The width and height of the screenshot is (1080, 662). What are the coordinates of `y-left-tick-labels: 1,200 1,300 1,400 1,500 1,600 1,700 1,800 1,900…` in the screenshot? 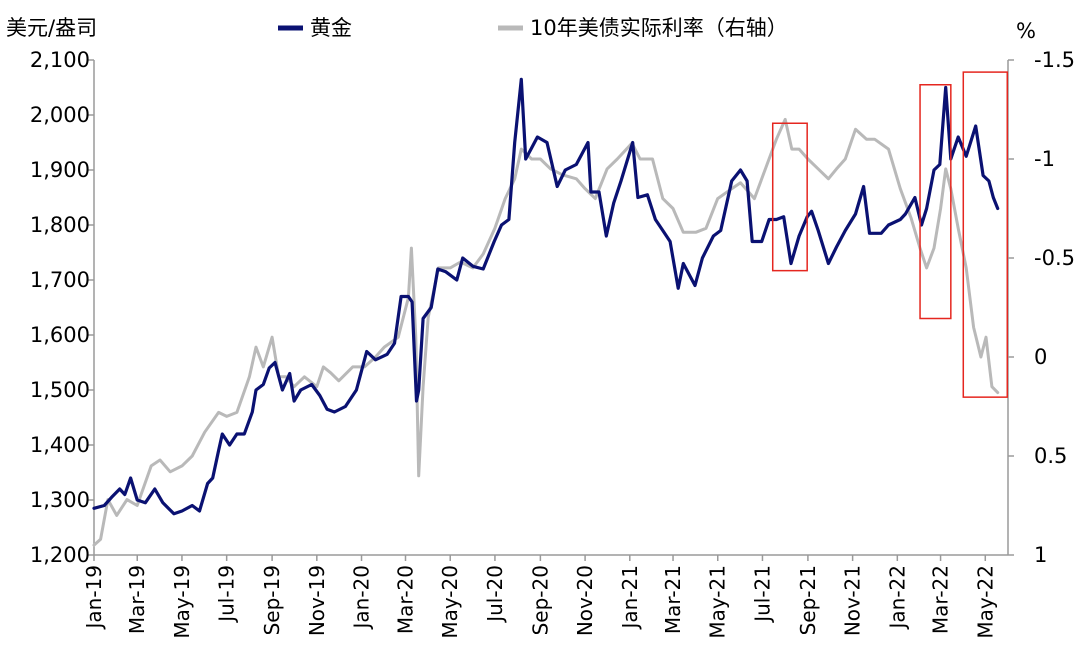 It's located at (60, 307).